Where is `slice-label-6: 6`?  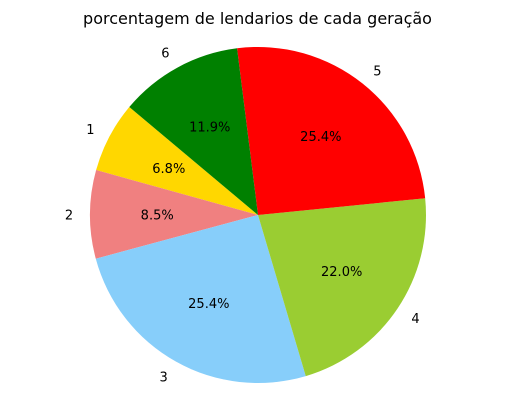
slice-label-6: 6 is located at coordinates (165, 54).